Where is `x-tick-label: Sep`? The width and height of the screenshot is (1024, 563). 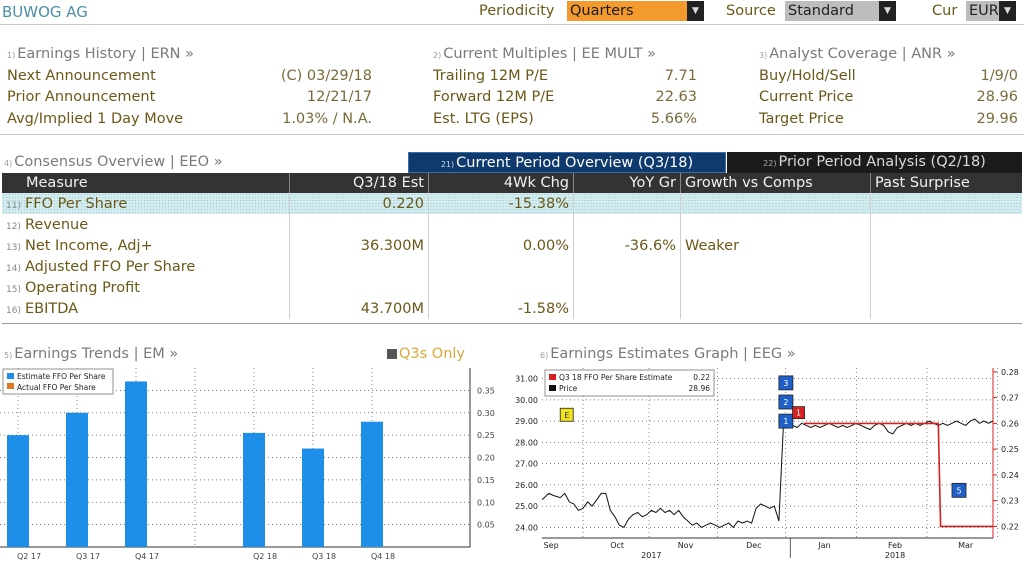 x-tick-label: Sep is located at coordinates (551, 545).